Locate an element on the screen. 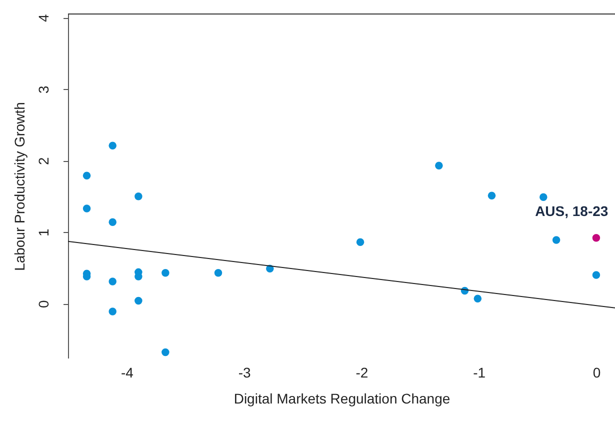 The width and height of the screenshot is (615, 425). x-tick-label: -4 is located at coordinates (127, 372).